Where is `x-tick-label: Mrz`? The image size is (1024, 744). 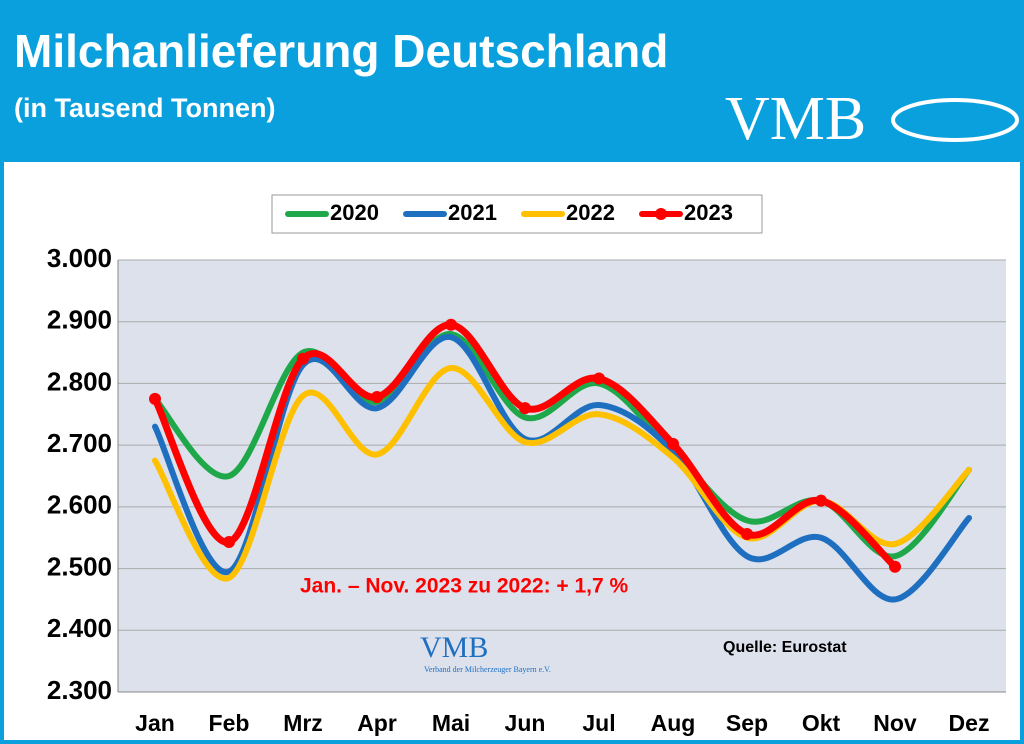
x-tick-label: Mrz is located at coordinates (303, 723).